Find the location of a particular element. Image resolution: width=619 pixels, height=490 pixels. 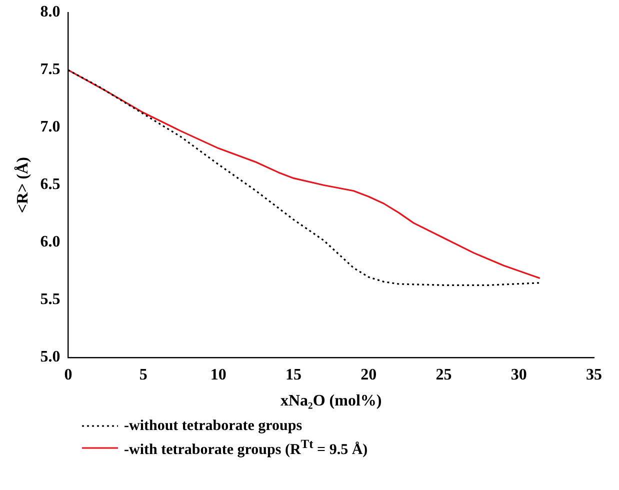

y-tick-label: 5.0 is located at coordinates (50, 357).